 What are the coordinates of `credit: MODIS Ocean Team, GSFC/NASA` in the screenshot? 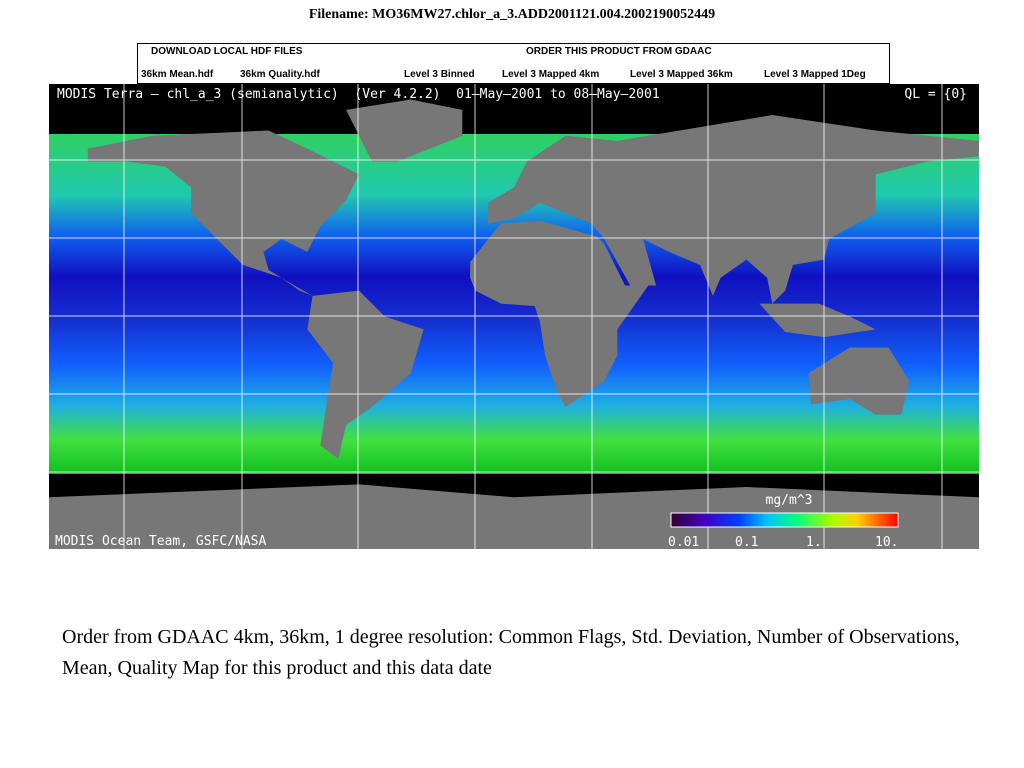 It's located at (160, 541).